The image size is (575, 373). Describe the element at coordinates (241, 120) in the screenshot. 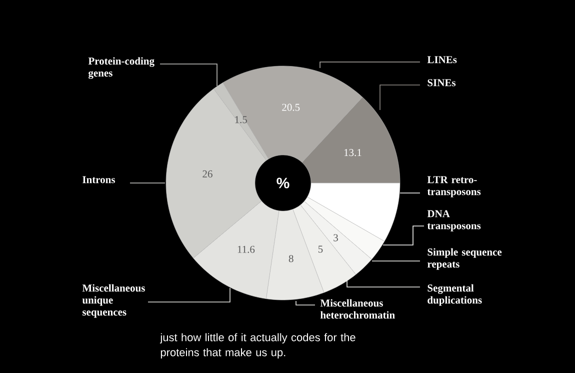

I see `data-label: 1.5` at that location.